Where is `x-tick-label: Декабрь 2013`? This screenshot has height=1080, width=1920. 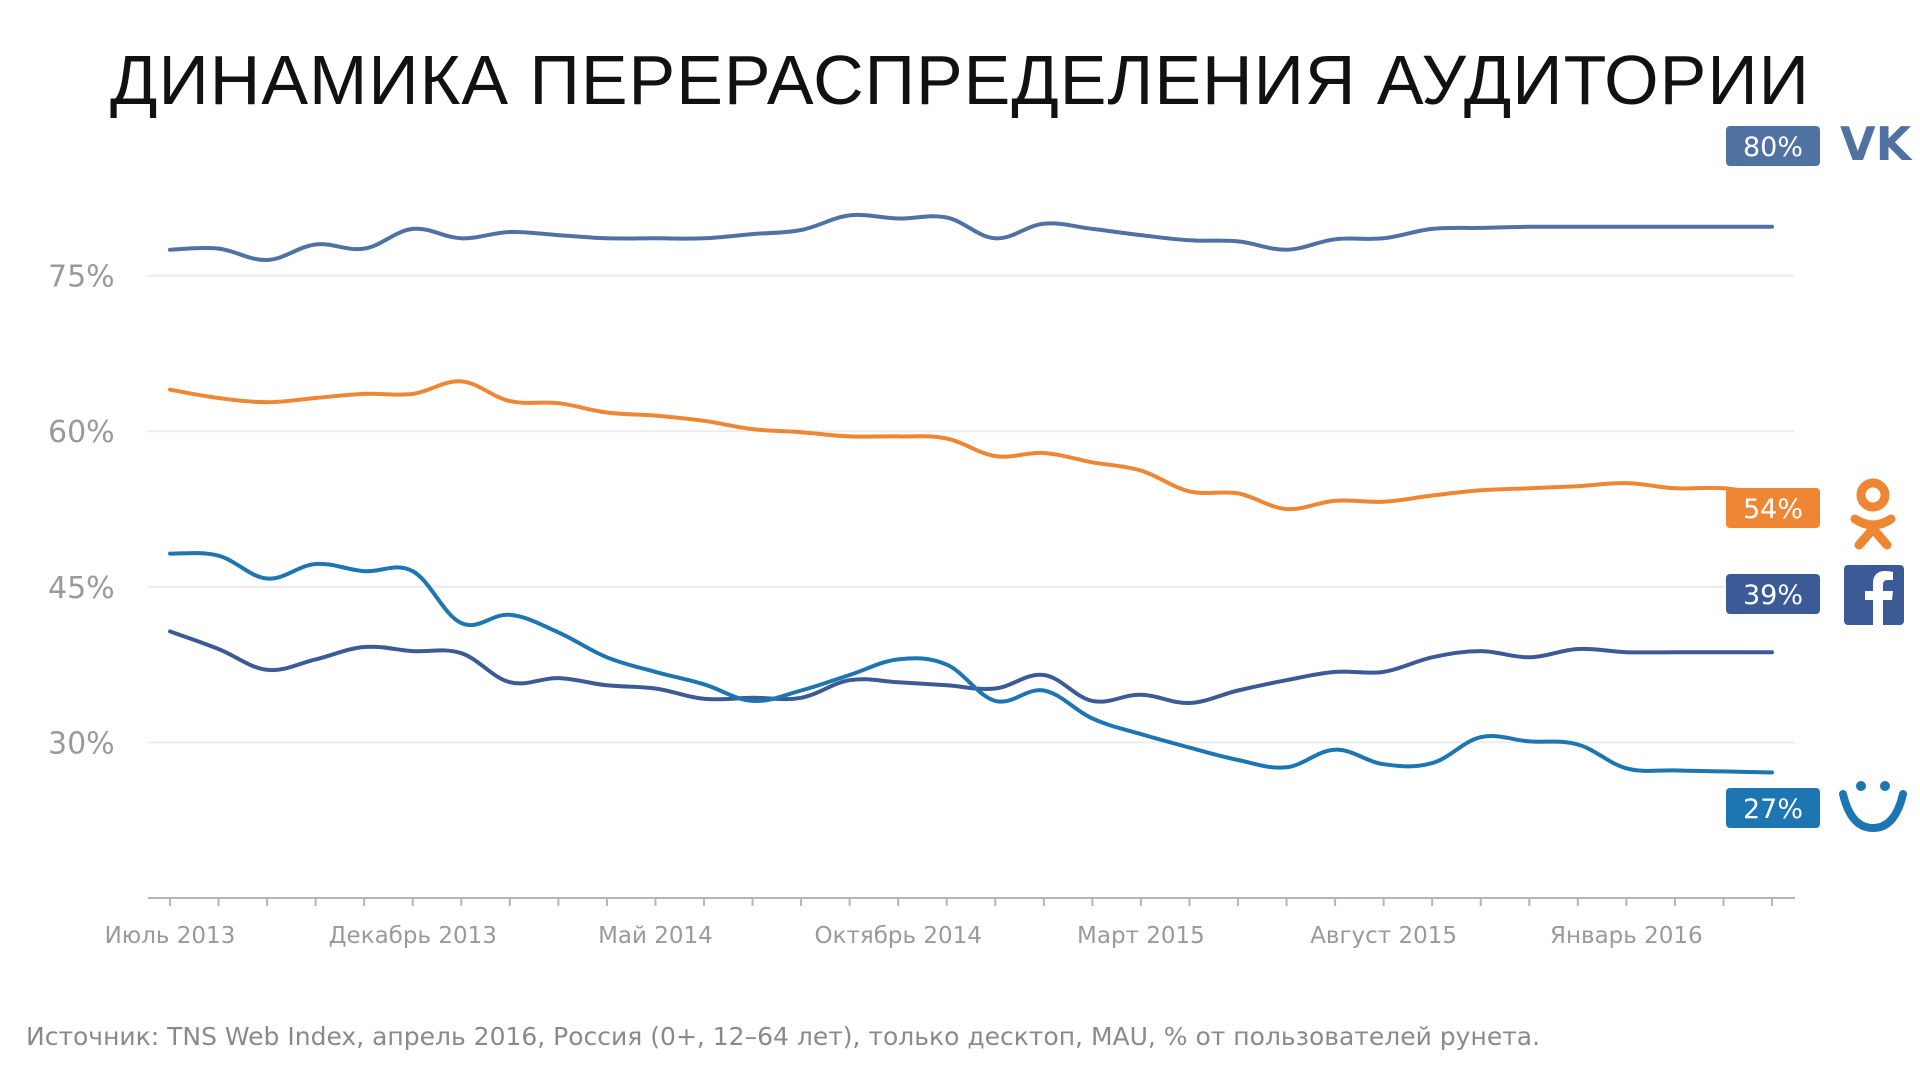 x-tick-label: Декабрь 2013 is located at coordinates (413, 936).